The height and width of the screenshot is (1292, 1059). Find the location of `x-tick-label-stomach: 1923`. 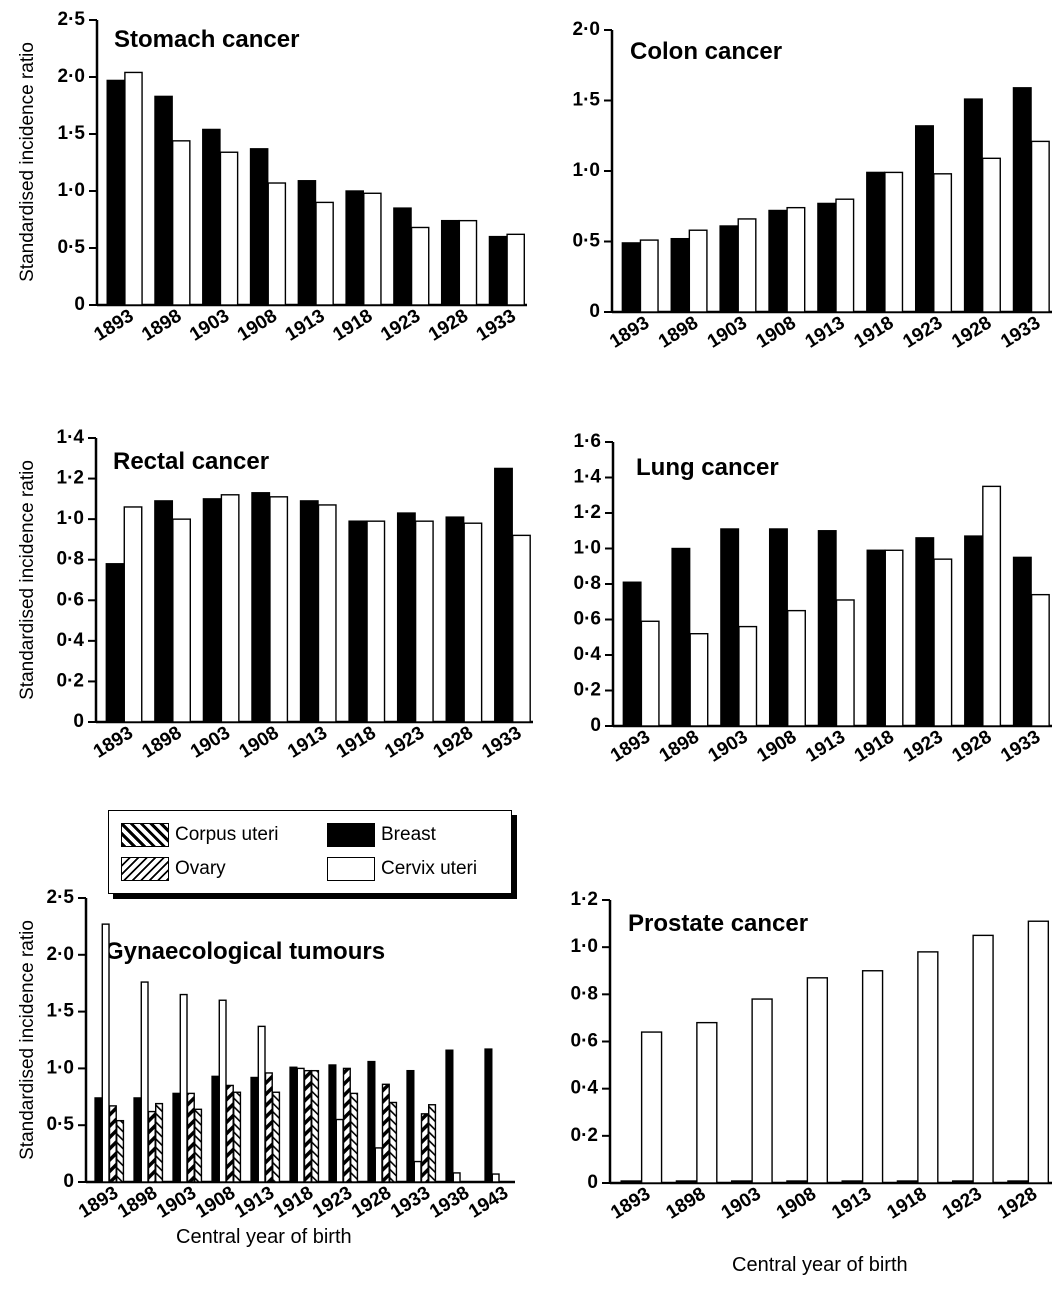

x-tick-label-stomach: 1923 is located at coordinates (400, 325).